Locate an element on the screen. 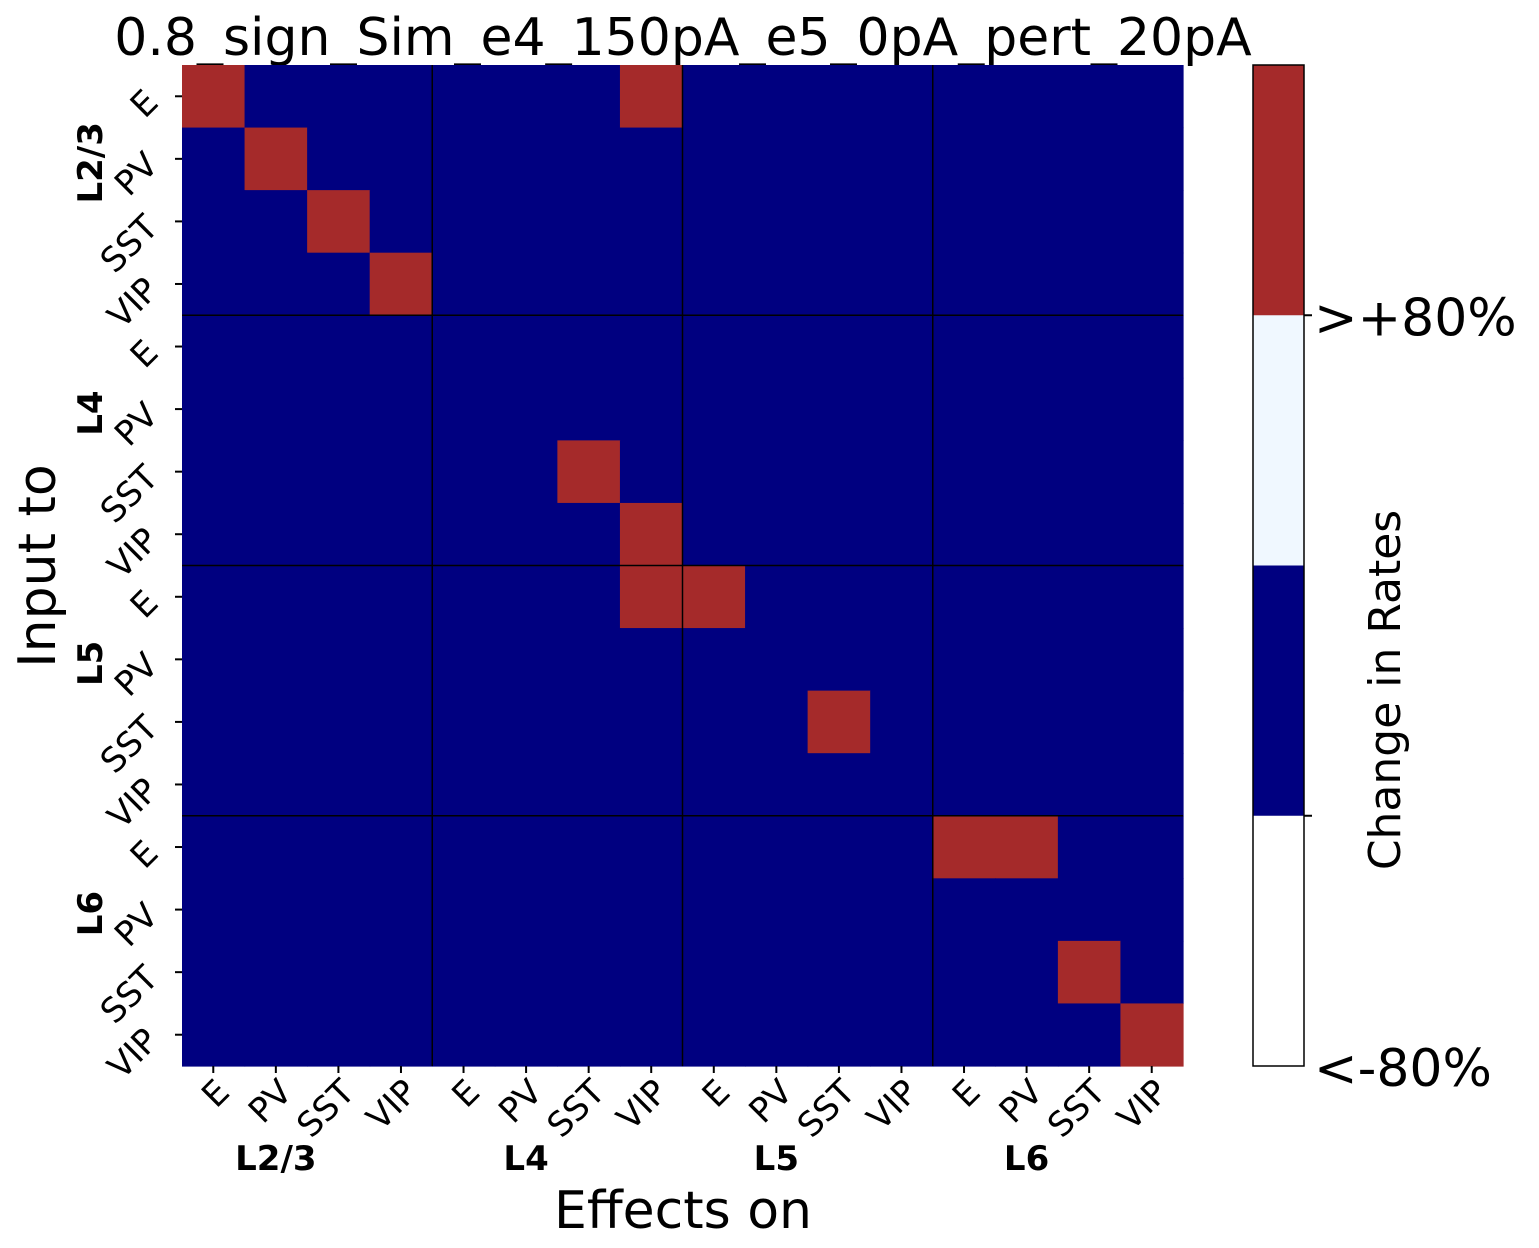  x-group-label: L6 is located at coordinates (1026, 1159).